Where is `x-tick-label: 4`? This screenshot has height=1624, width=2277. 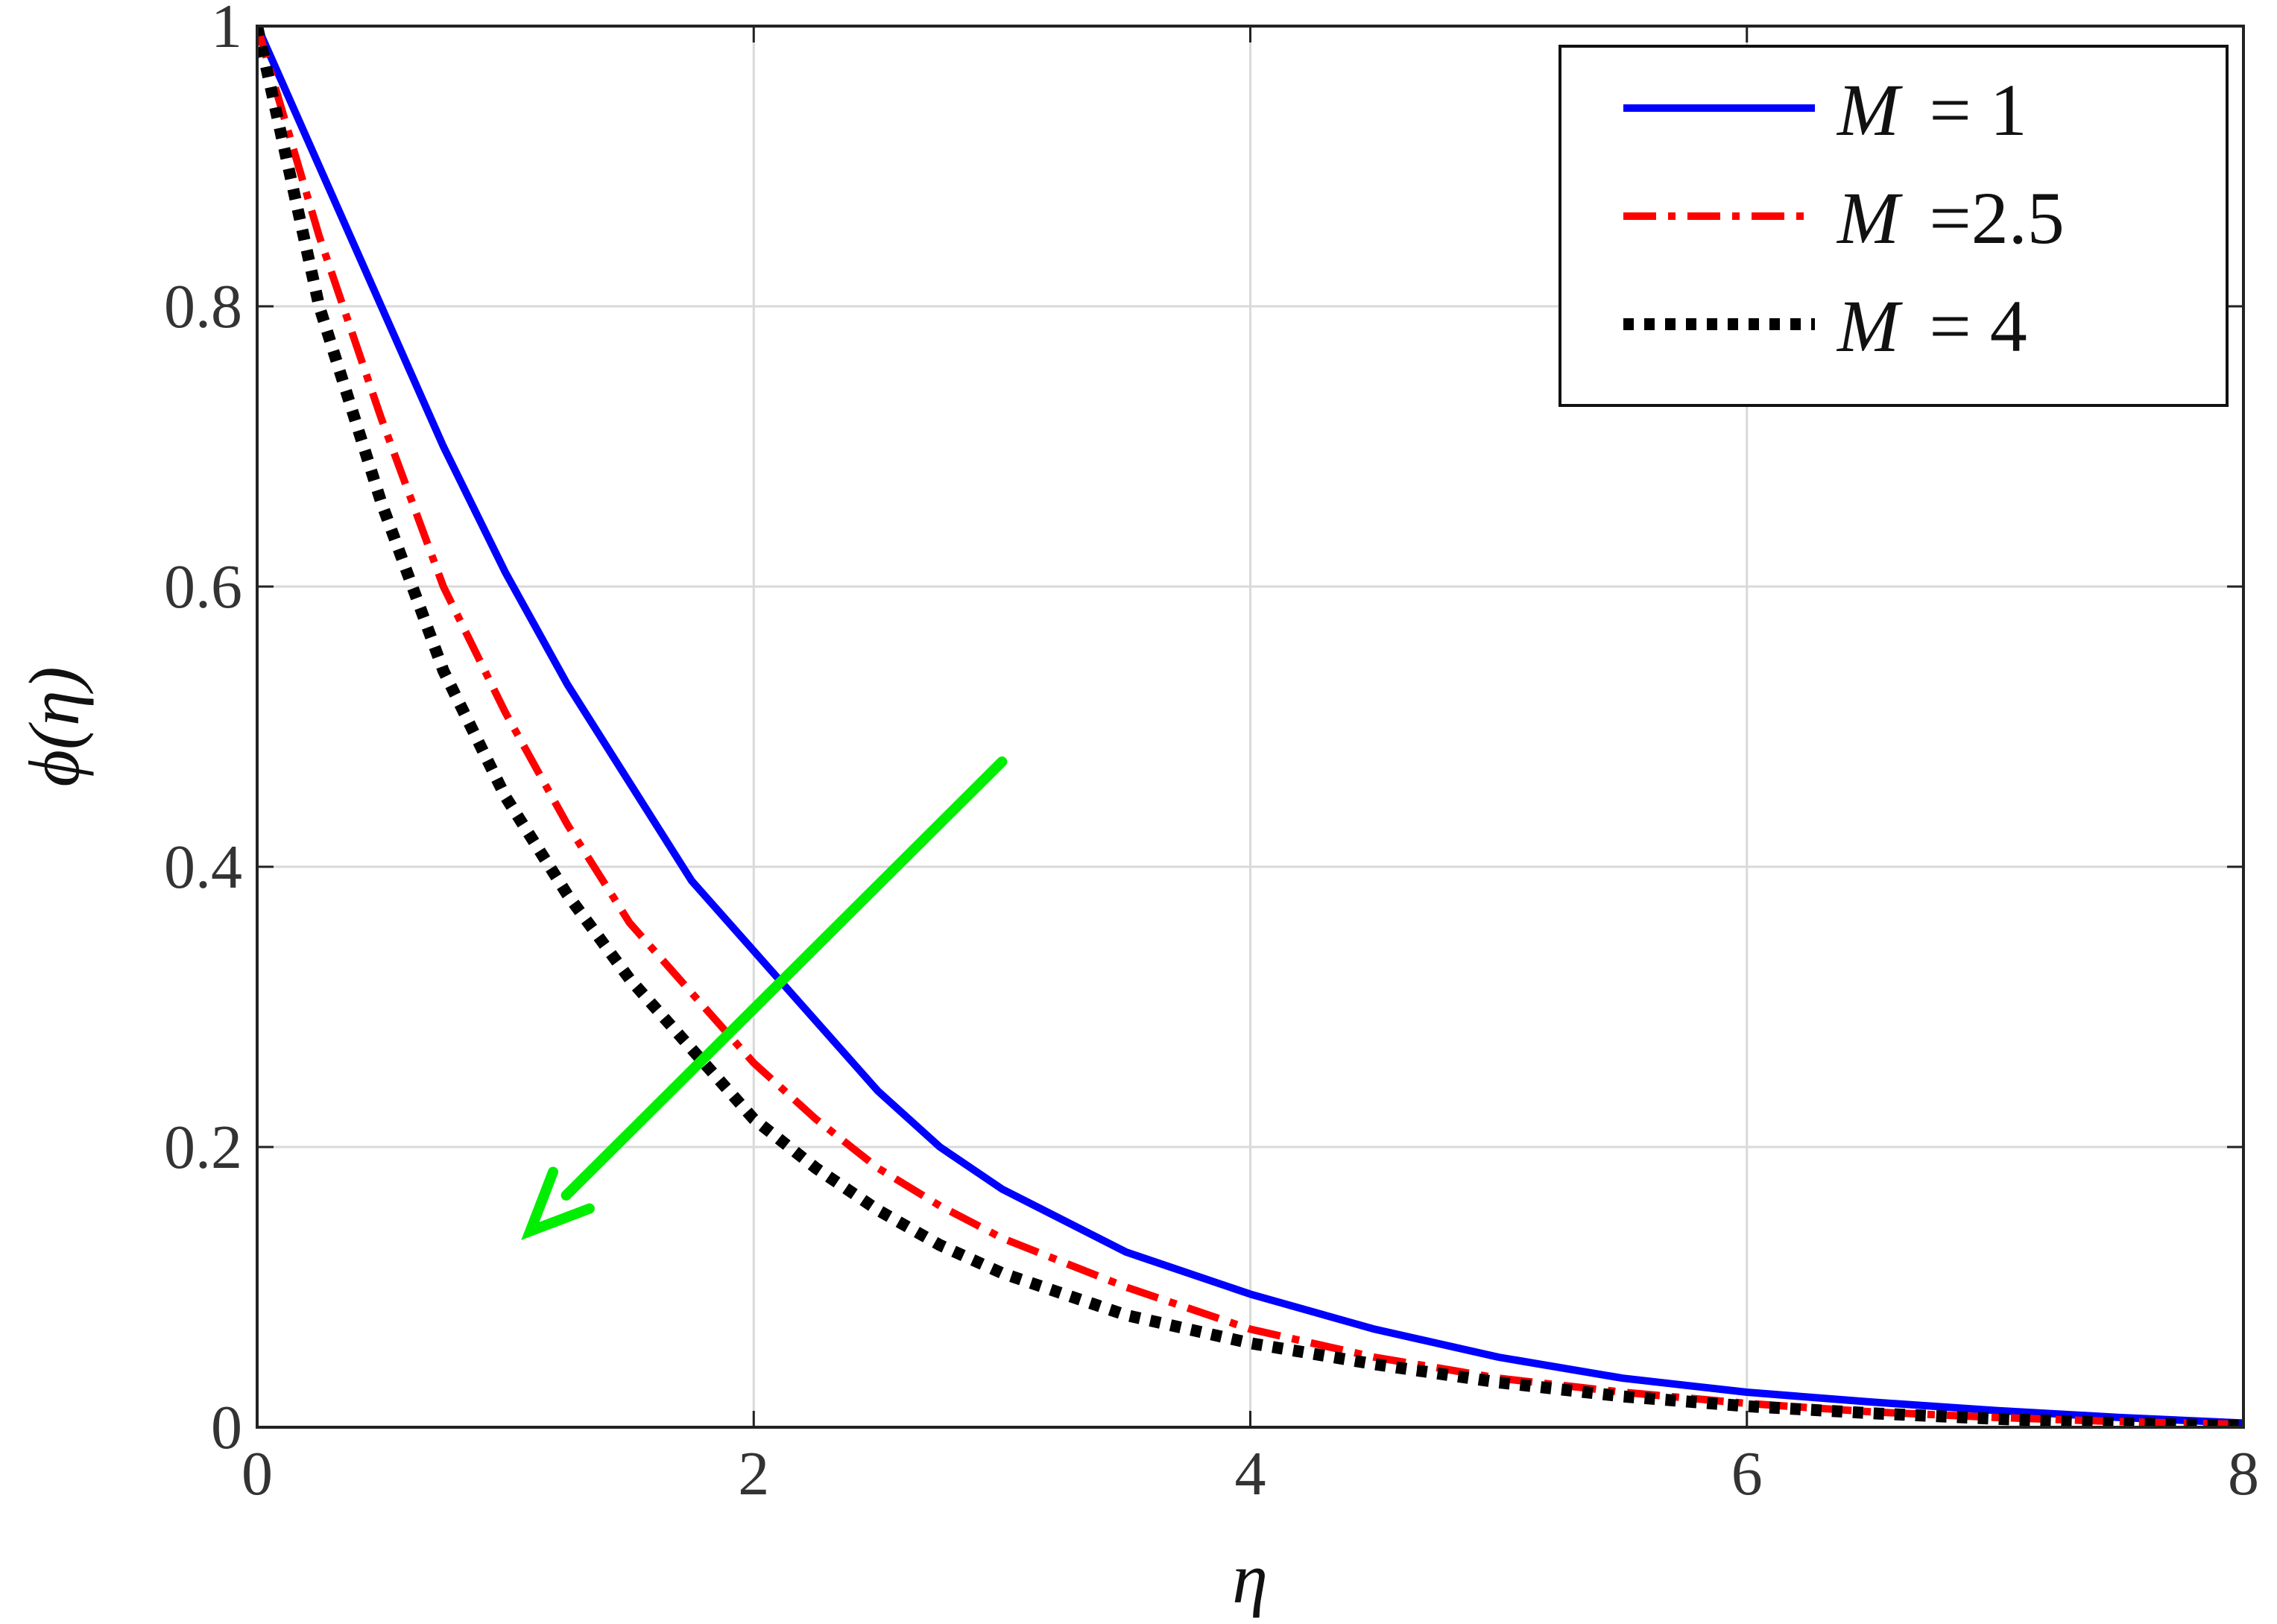
x-tick-label: 4 is located at coordinates (1250, 1473).